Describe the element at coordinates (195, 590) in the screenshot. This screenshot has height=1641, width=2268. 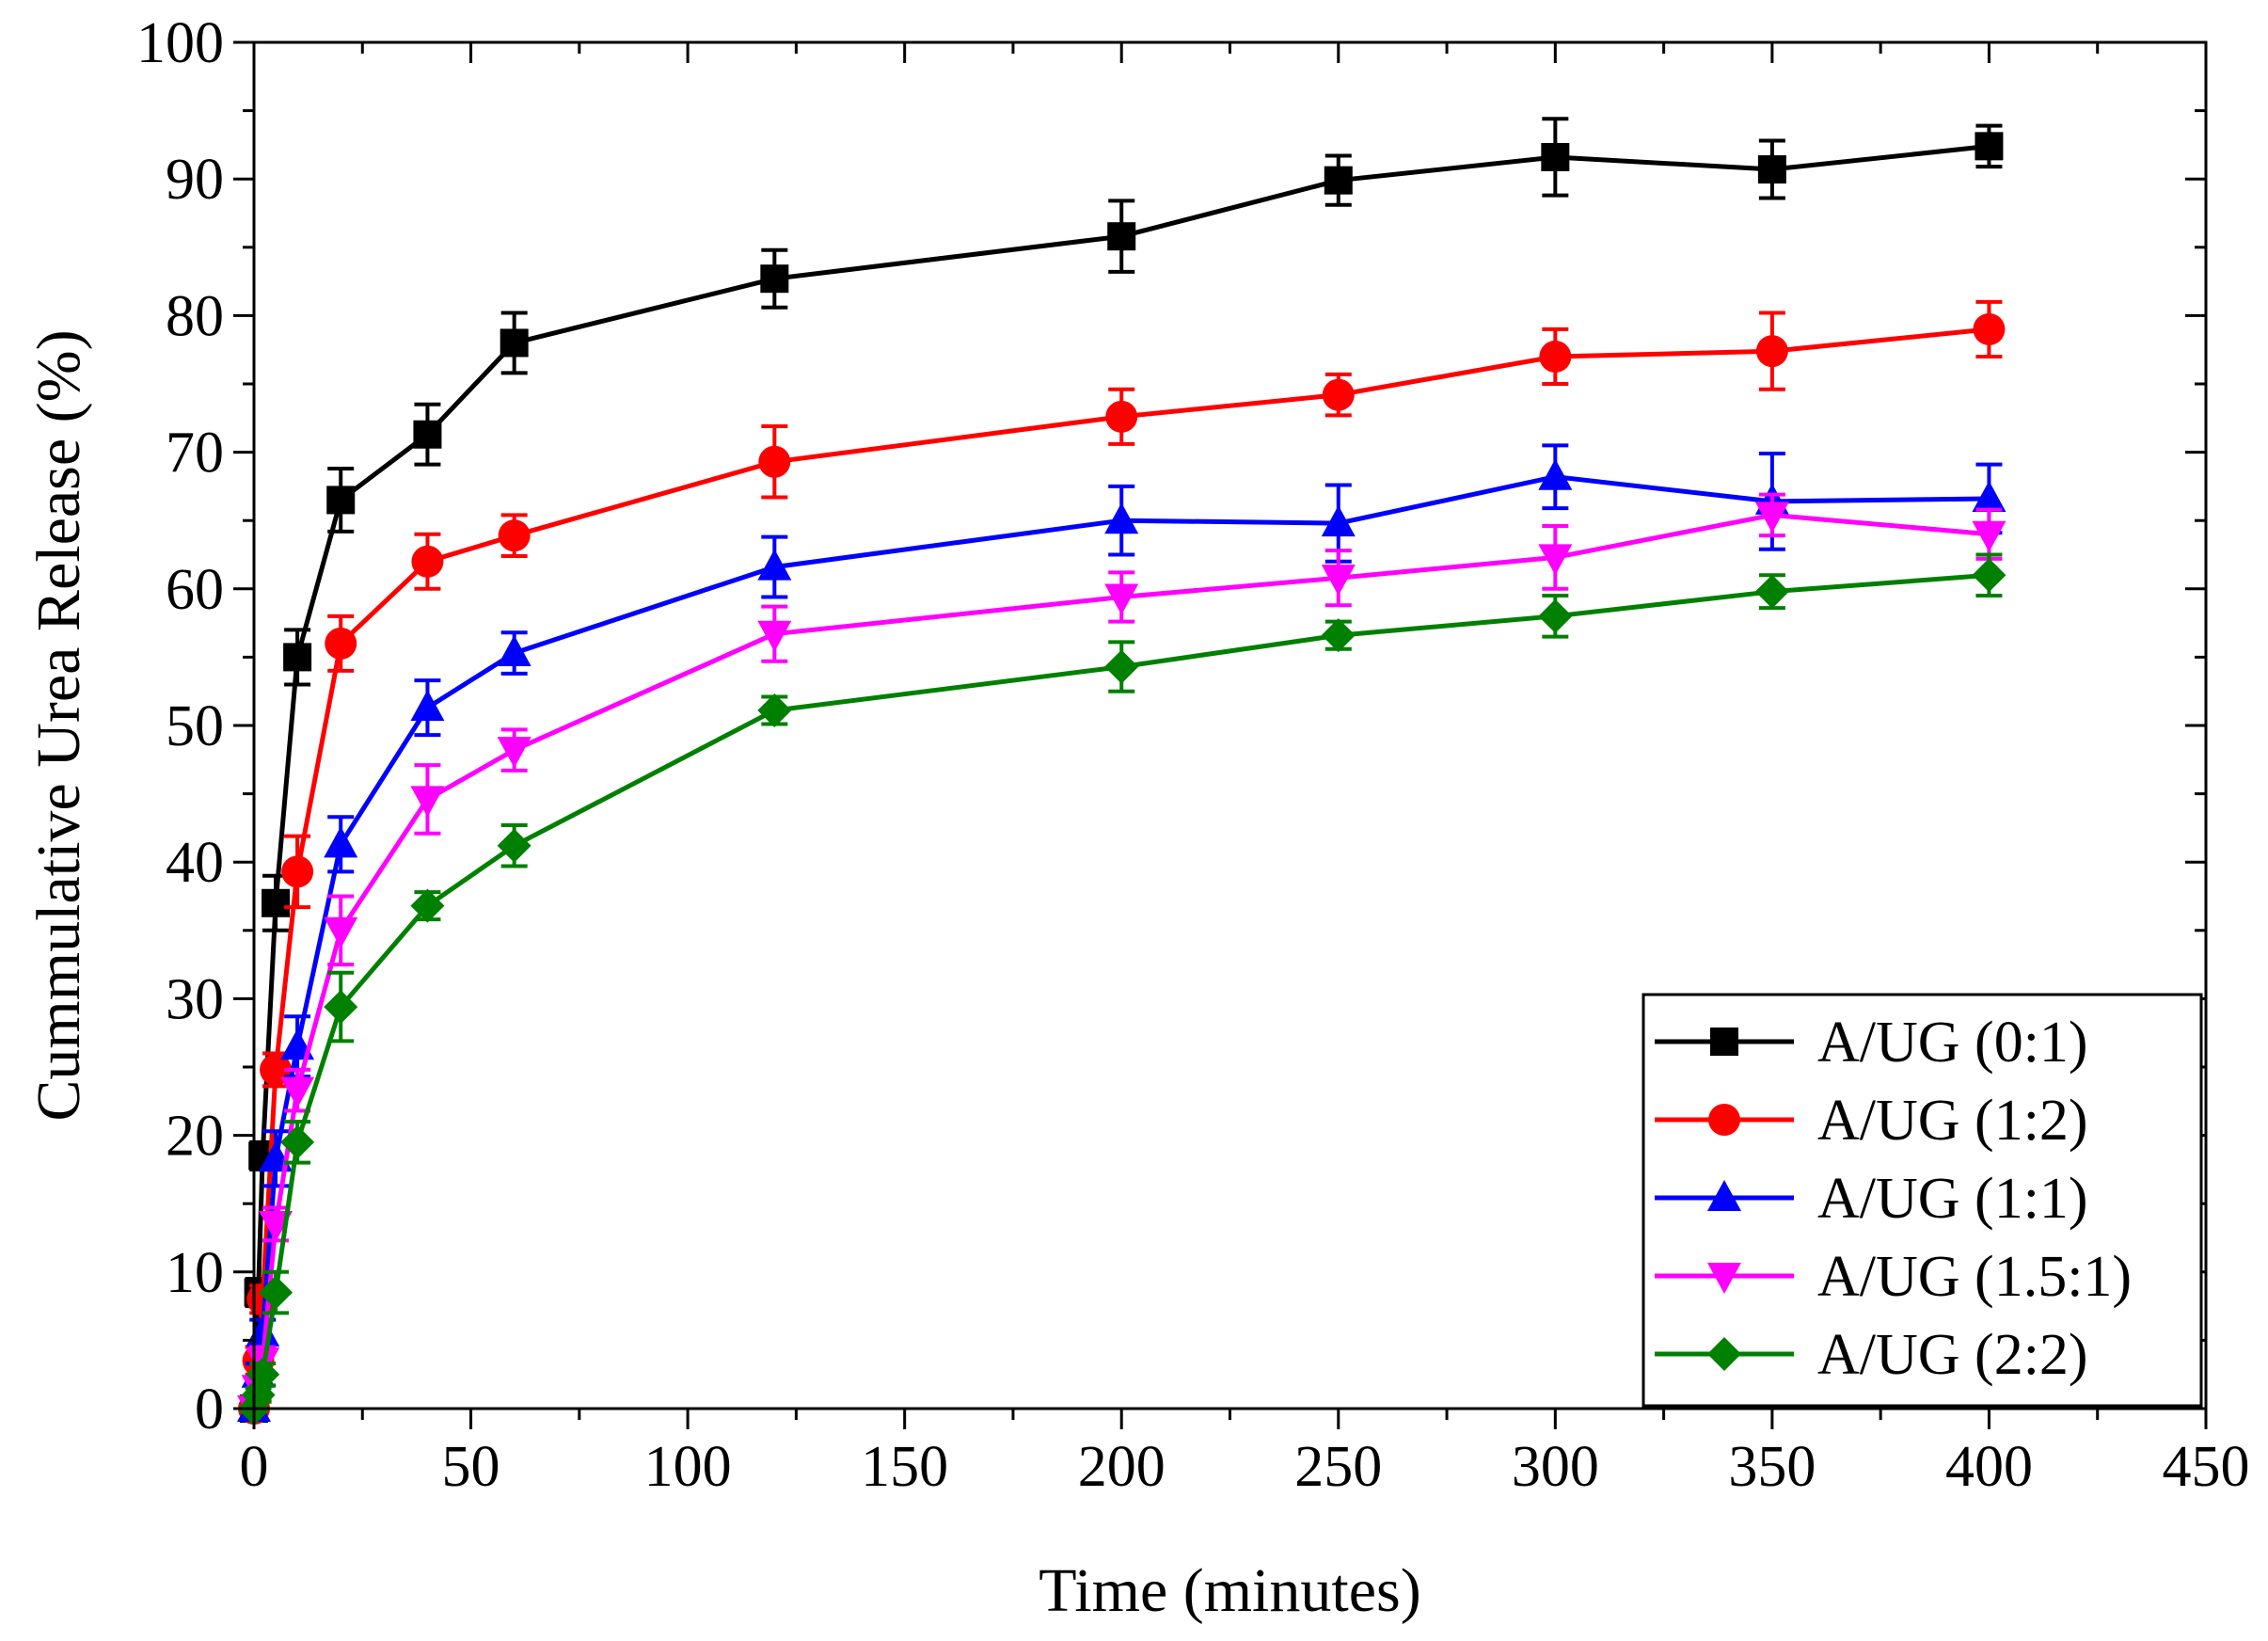
I see `y-tick-label: 60` at that location.